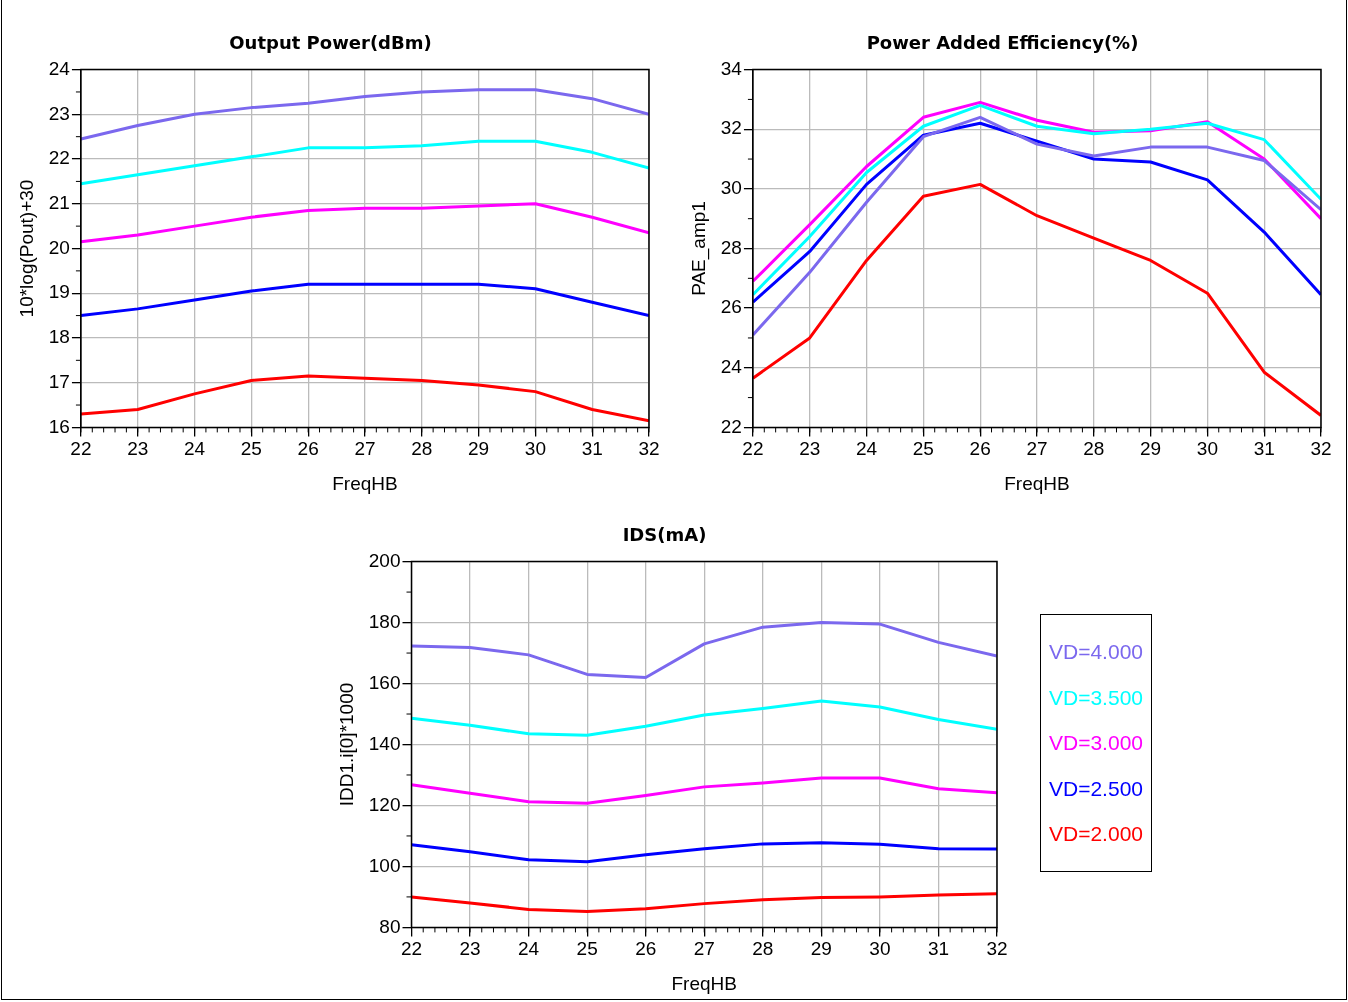 The width and height of the screenshot is (1348, 1002). I want to click on y-tick-label: 23, so click(59, 113).